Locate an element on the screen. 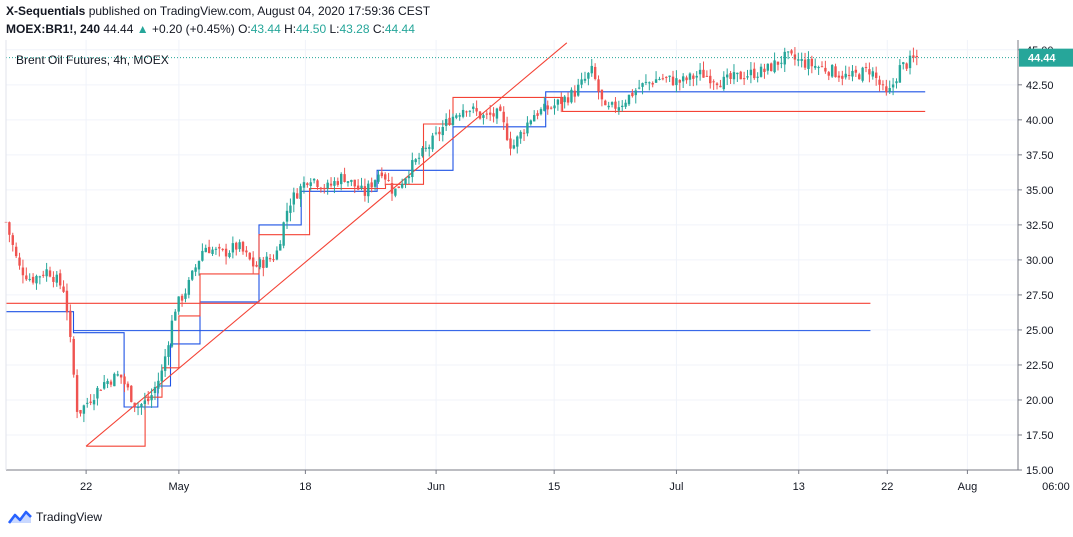  x-tick-label: Jun is located at coordinates (436, 487).